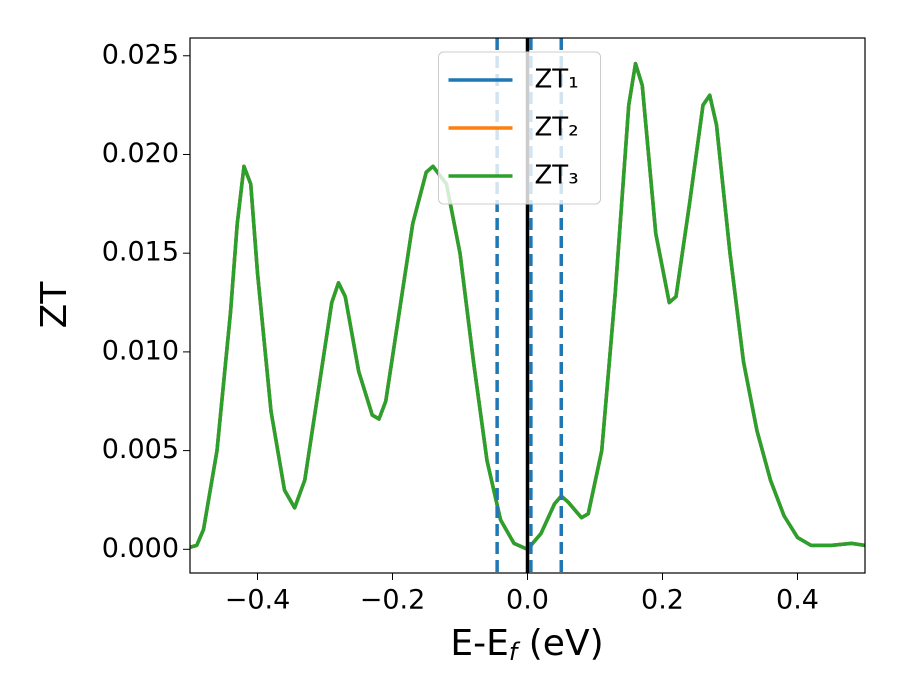 The height and width of the screenshot is (700, 900). Describe the element at coordinates (140, 449) in the screenshot. I see `y-tick-label: 0.005` at that location.